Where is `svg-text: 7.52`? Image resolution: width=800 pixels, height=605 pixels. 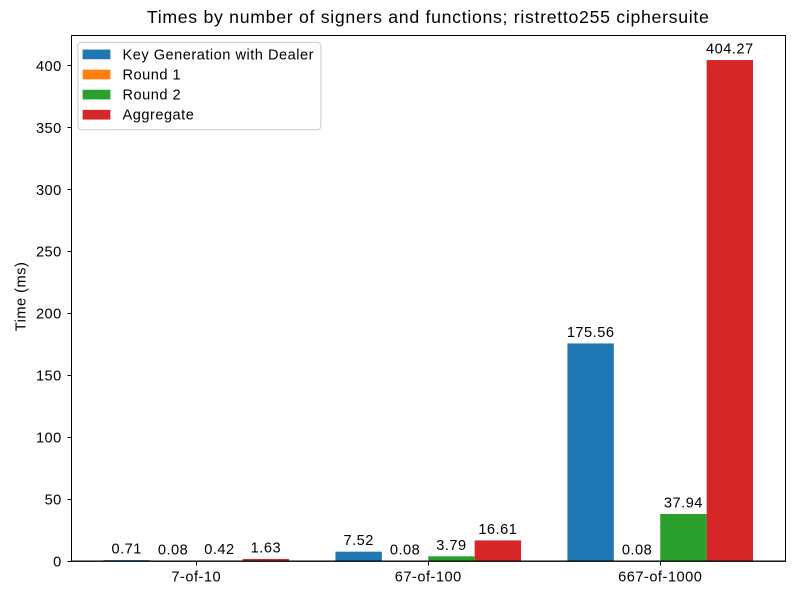
svg-text: 7.52 is located at coordinates (358, 541).